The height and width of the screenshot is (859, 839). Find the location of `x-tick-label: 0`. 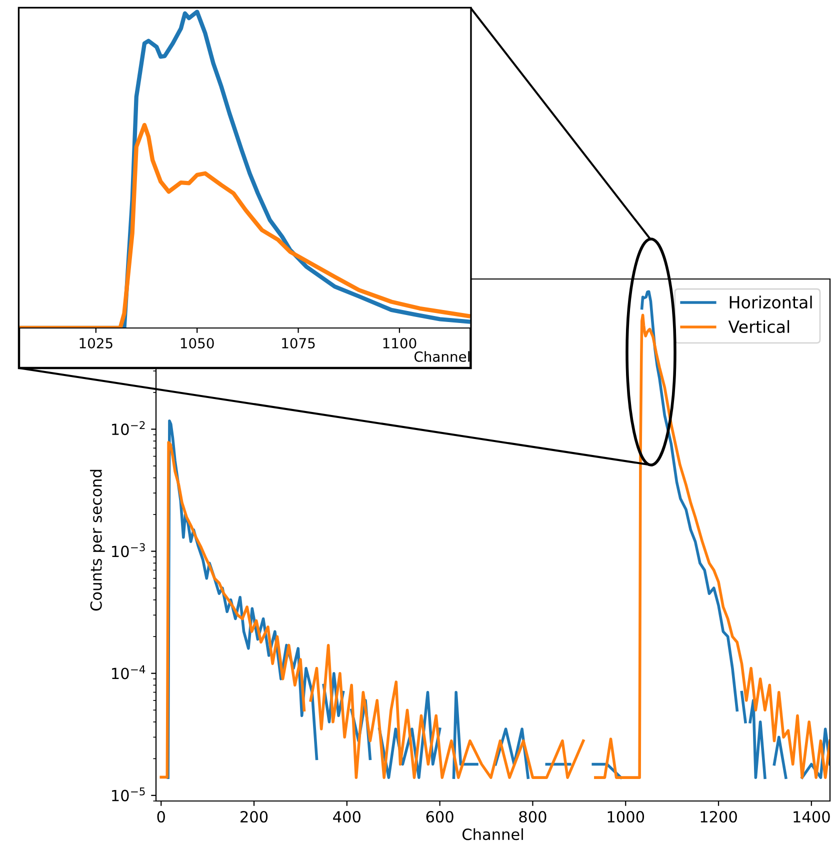

x-tick-label: 0 is located at coordinates (161, 816).